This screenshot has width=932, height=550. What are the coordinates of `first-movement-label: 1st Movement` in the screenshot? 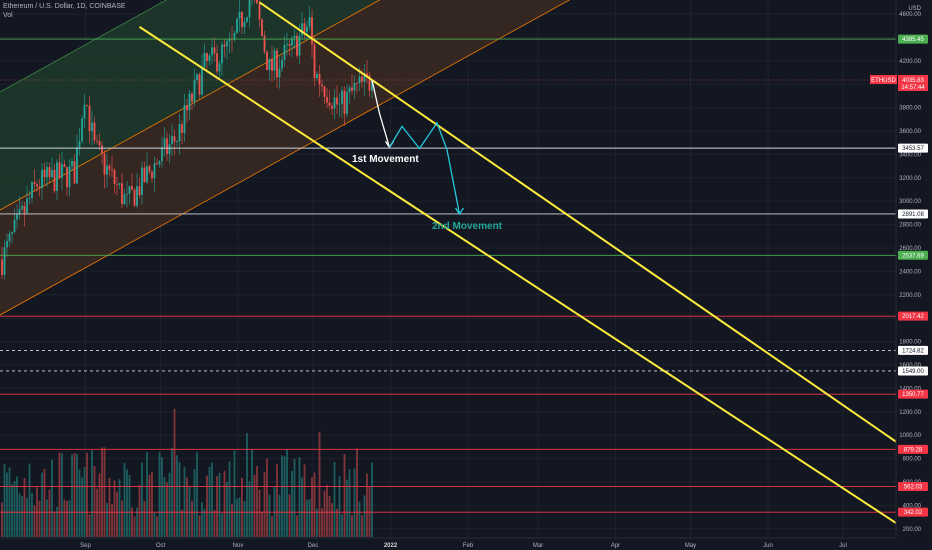 It's located at (385, 159).